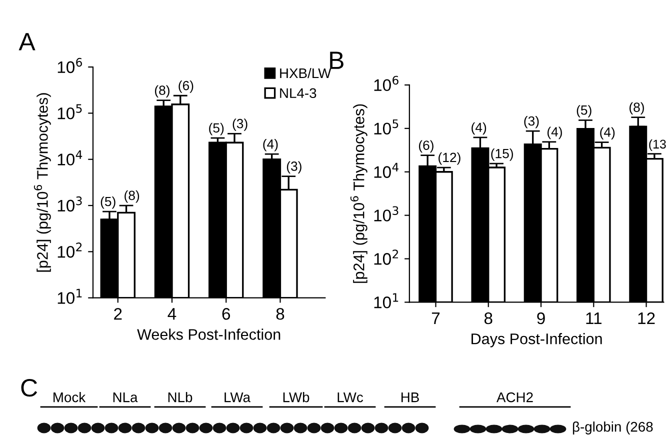  What do you see at coordinates (298, 93) in the screenshot?
I see `legend-label: NL4-3` at bounding box center [298, 93].